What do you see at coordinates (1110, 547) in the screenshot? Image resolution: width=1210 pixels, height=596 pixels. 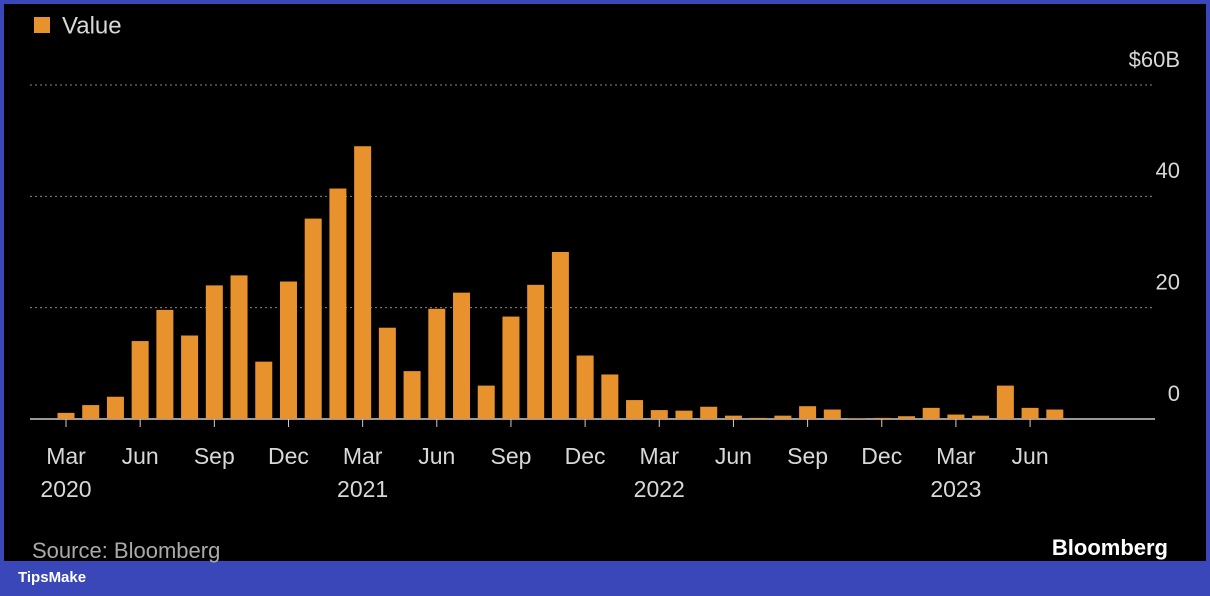 I see `logo: Bloomberg` at bounding box center [1110, 547].